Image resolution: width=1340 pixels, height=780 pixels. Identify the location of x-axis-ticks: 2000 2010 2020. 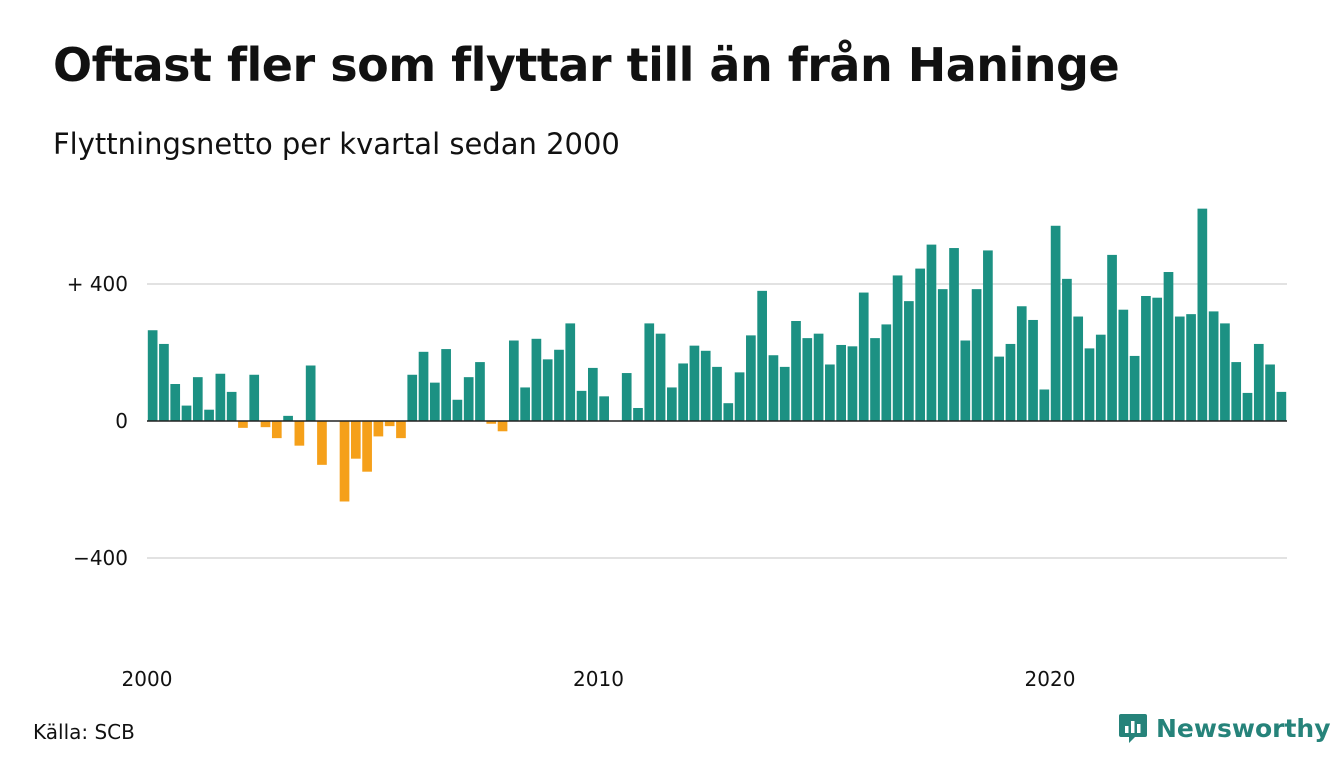
(599, 679).